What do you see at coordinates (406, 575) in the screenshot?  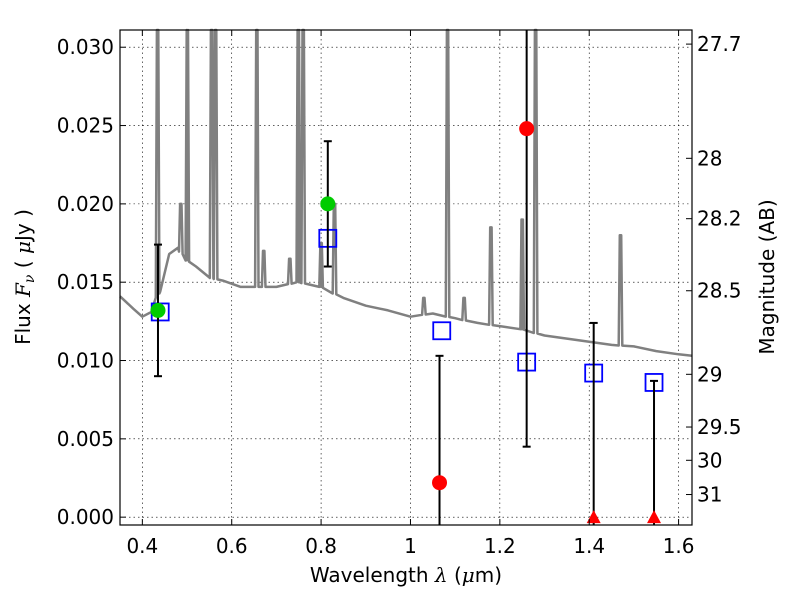 I see `x-axis-label: Wavelength λ (μm)` at bounding box center [406, 575].